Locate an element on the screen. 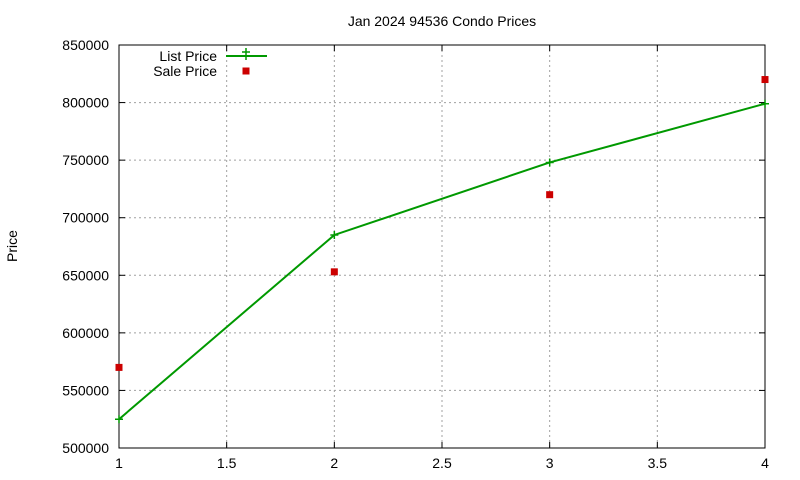  y-tick-label: 750000 is located at coordinates (85, 160).